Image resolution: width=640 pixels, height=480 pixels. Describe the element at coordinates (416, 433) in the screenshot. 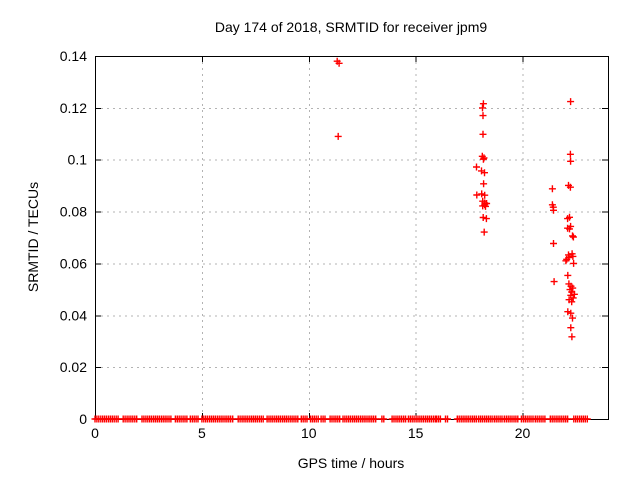

I see `x-tick-label: 15` at that location.